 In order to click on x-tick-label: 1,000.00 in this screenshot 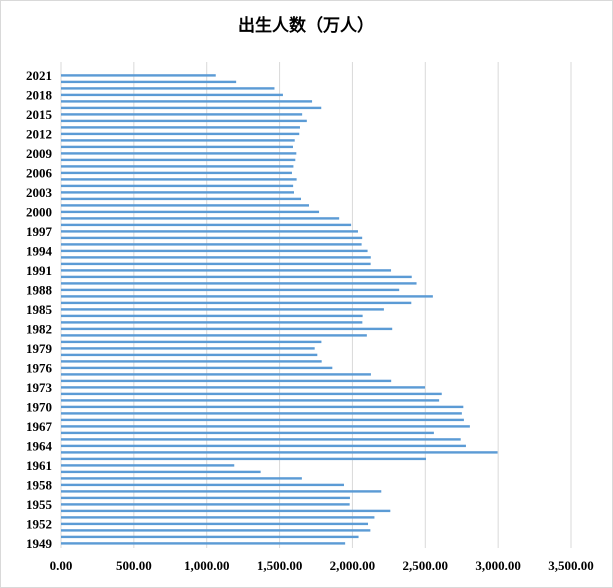, I will do `click(207, 565)`.